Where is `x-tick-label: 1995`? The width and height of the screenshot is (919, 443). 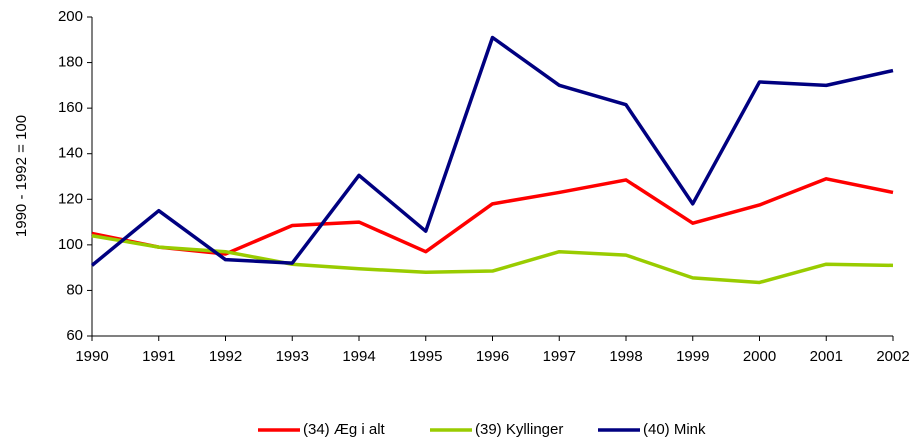
x-tick-label: 1995 is located at coordinates (425, 356).